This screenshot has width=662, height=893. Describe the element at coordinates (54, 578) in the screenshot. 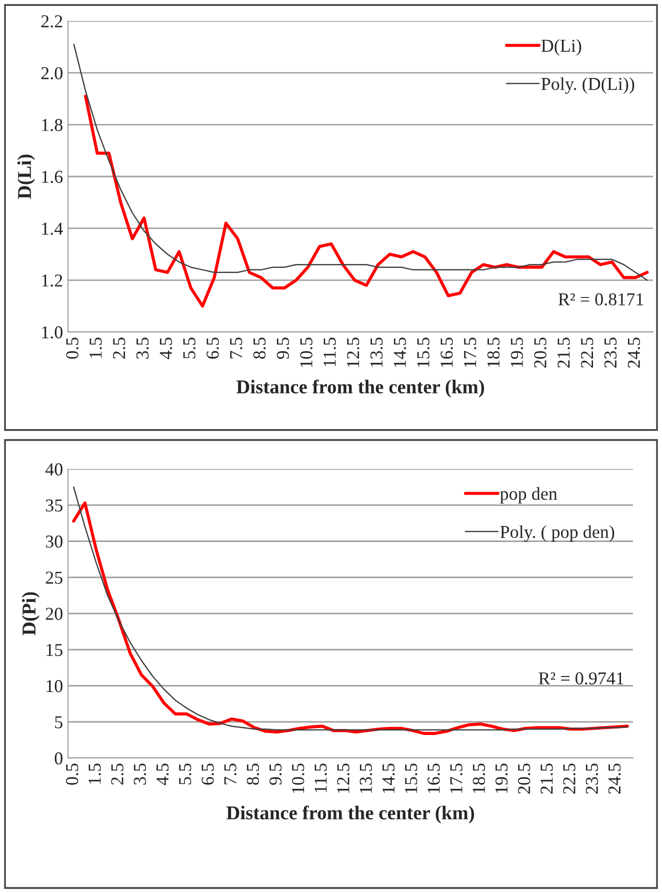

I see `y-tick-label: 25` at that location.